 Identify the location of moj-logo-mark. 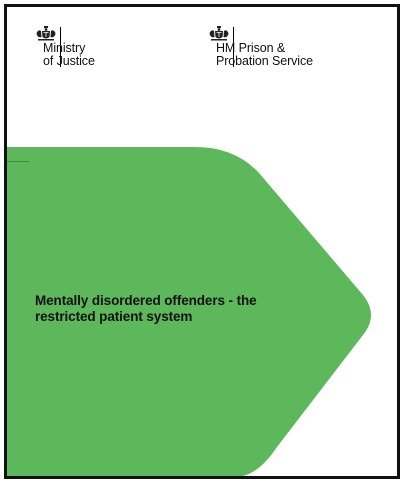
(48, 46).